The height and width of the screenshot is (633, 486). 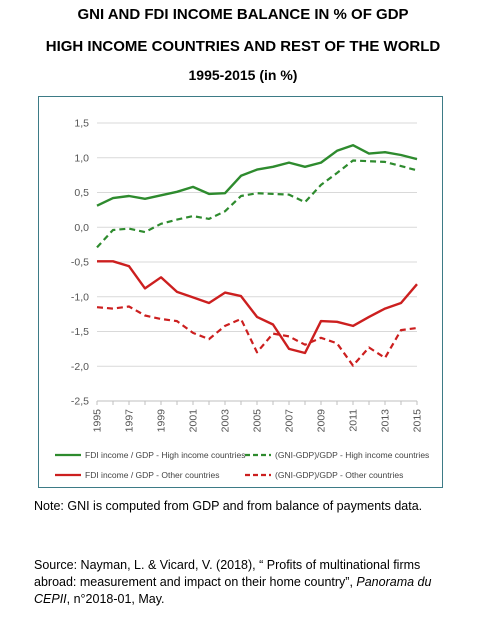 I want to click on y-tick-label: -2,0, so click(x=80, y=367).